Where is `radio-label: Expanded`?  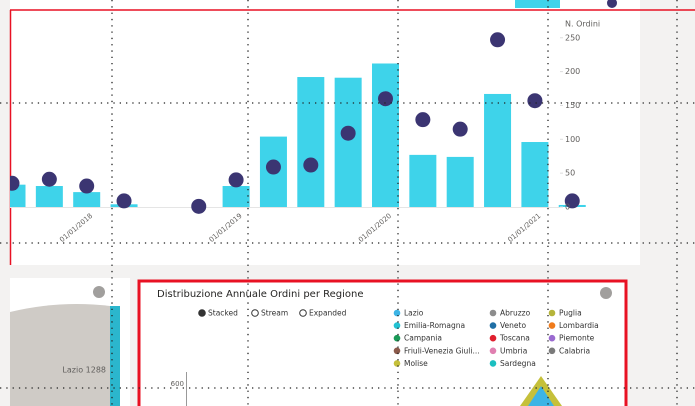 radio-label: Expanded is located at coordinates (328, 313).